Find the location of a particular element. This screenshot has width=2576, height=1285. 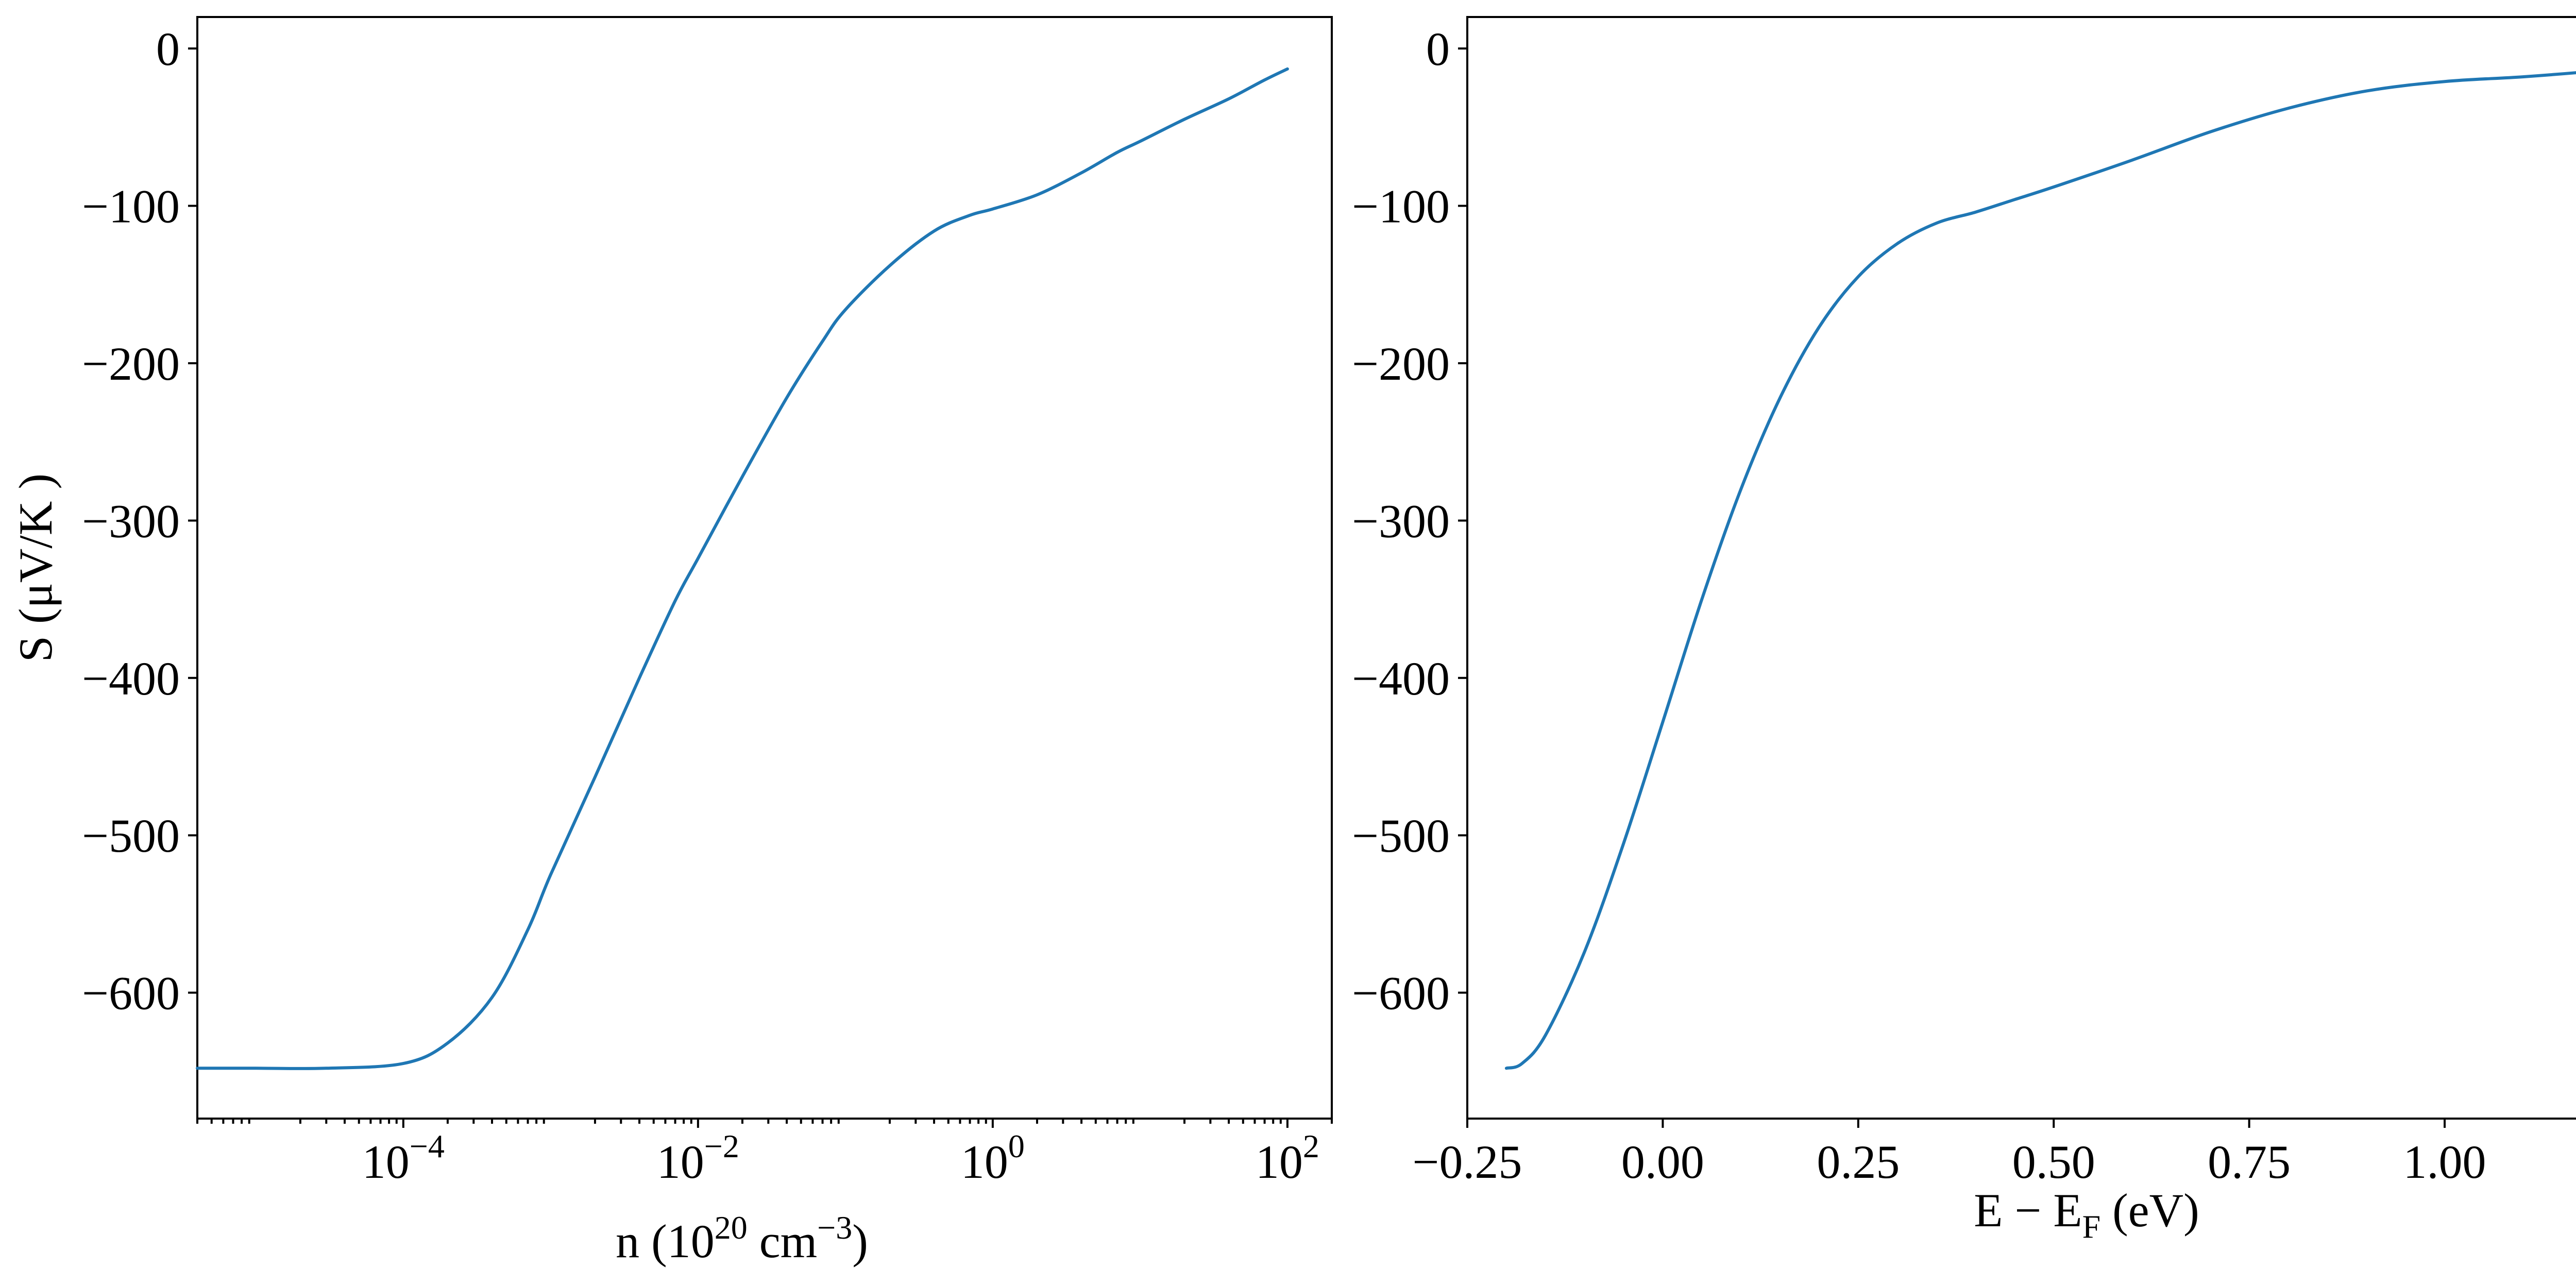

x-tick-label: 0.50 is located at coordinates (2053, 1162).